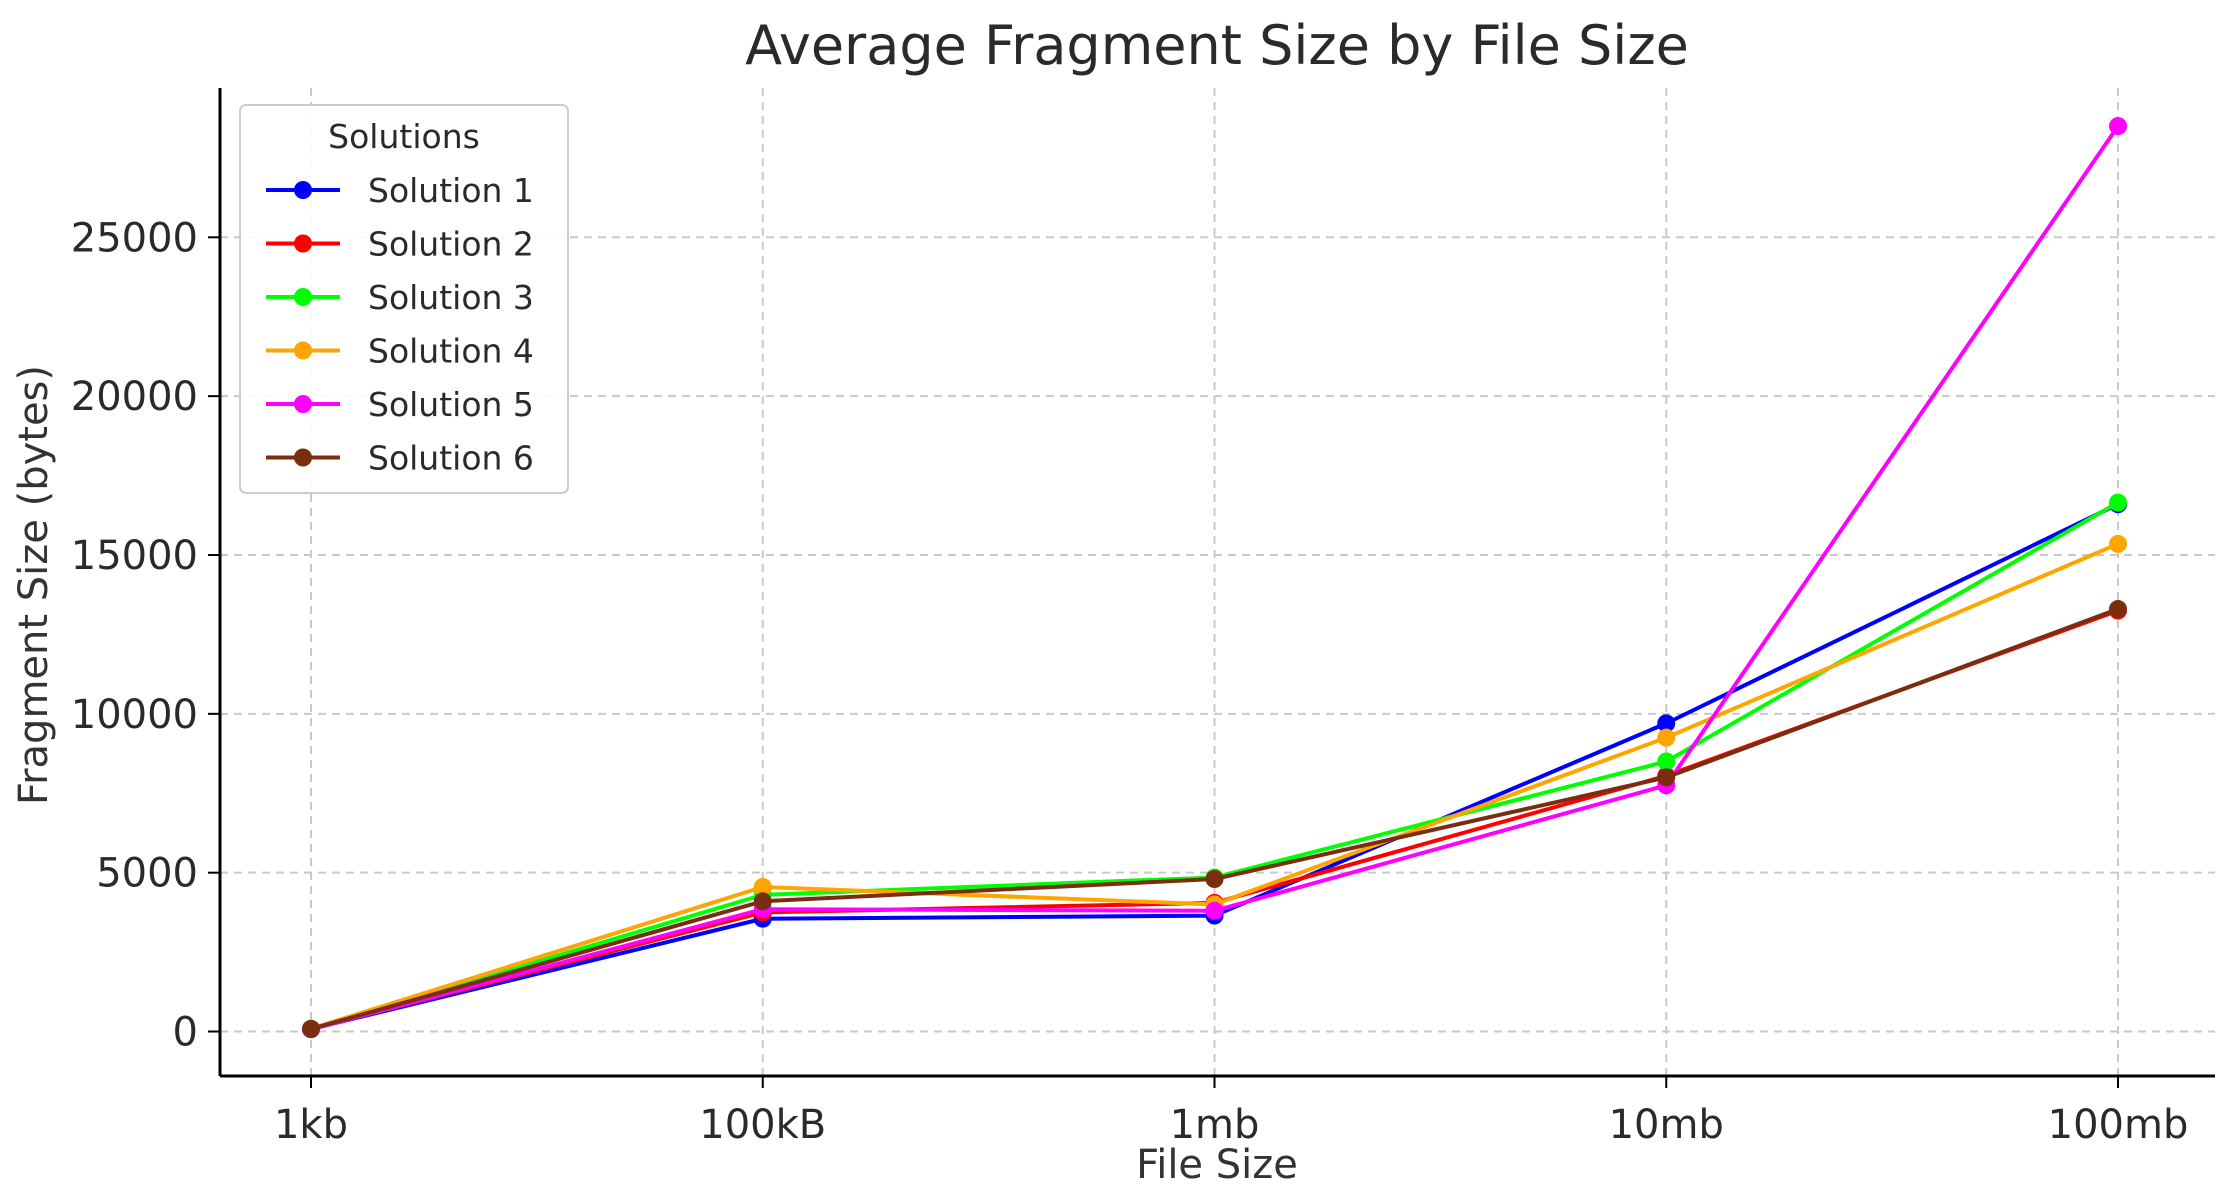  I want to click on chart-title: Average Fragment Size by File Size, so click(1217, 45).